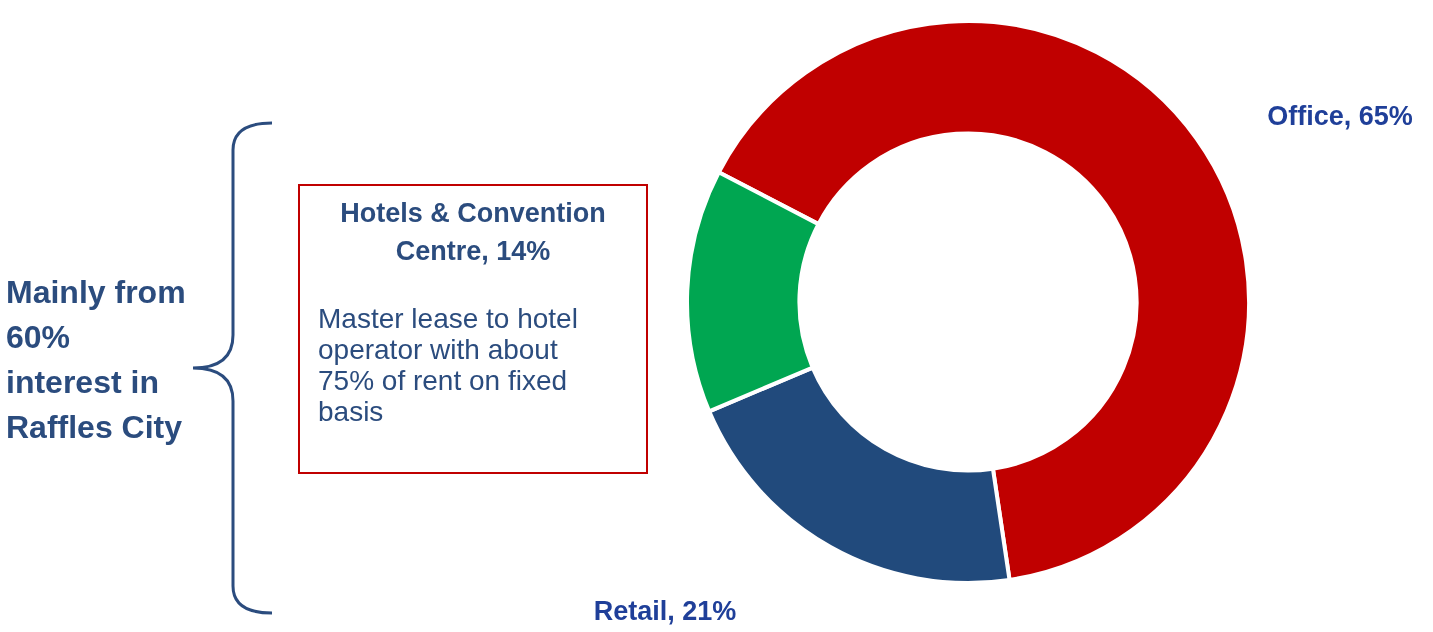 This screenshot has height=632, width=1433. Describe the element at coordinates (448, 365) in the screenshot. I see `text: Master lease to hotel operator with about 75% of rent on fixed basis` at that location.